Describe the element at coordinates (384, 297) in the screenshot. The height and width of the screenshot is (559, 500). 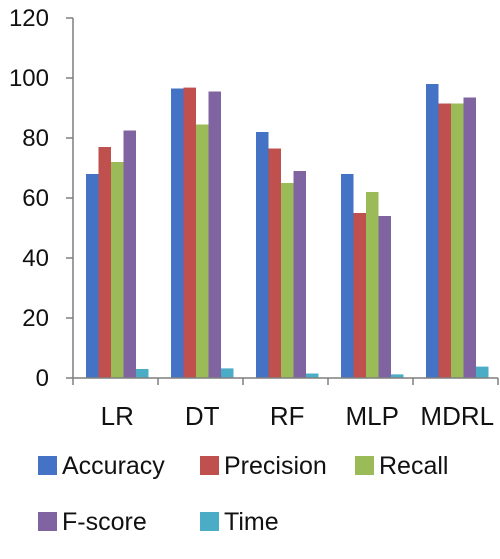
I see `bar-mlp-f-score` at that location.